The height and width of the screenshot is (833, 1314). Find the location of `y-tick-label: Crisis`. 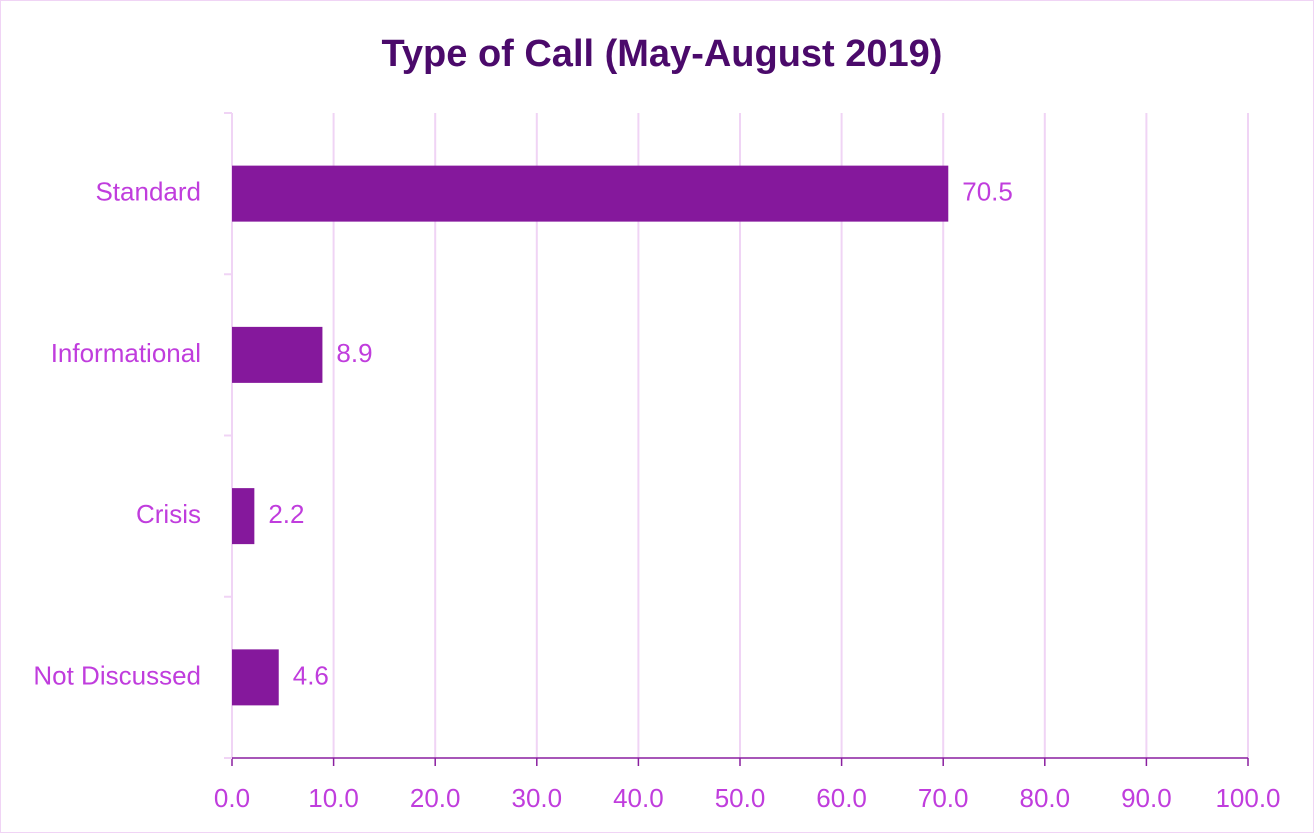

y-tick-label: Crisis is located at coordinates (168, 514).